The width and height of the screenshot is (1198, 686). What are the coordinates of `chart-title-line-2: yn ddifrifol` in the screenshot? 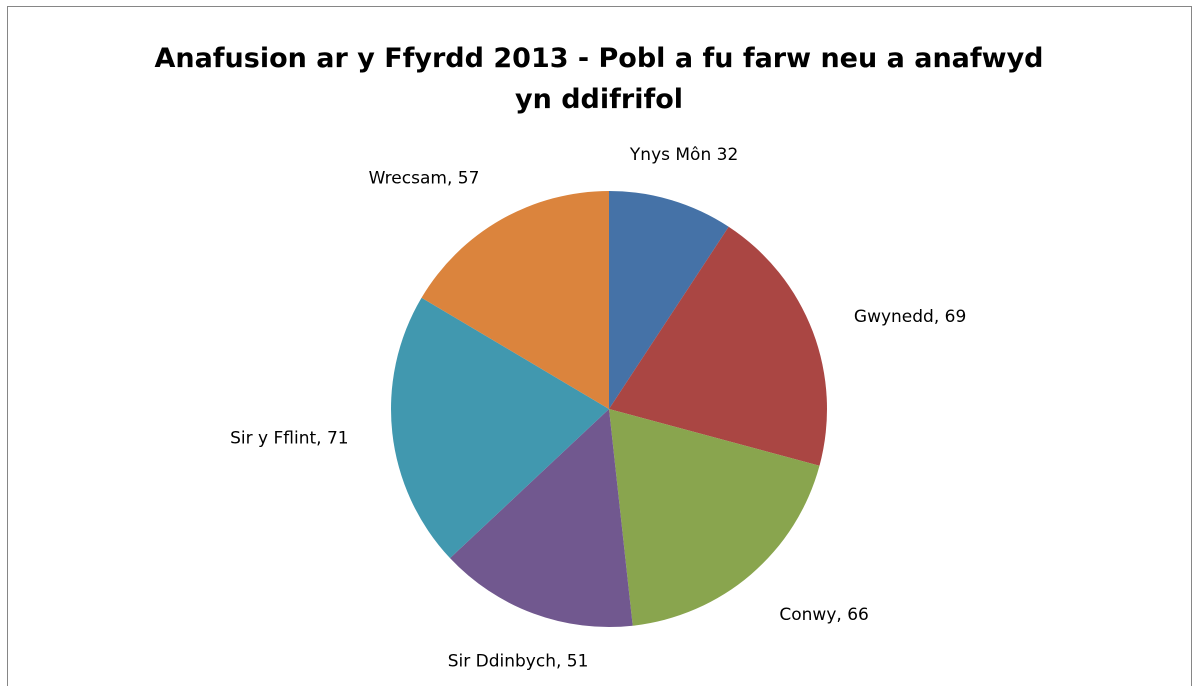 It's located at (599, 99).